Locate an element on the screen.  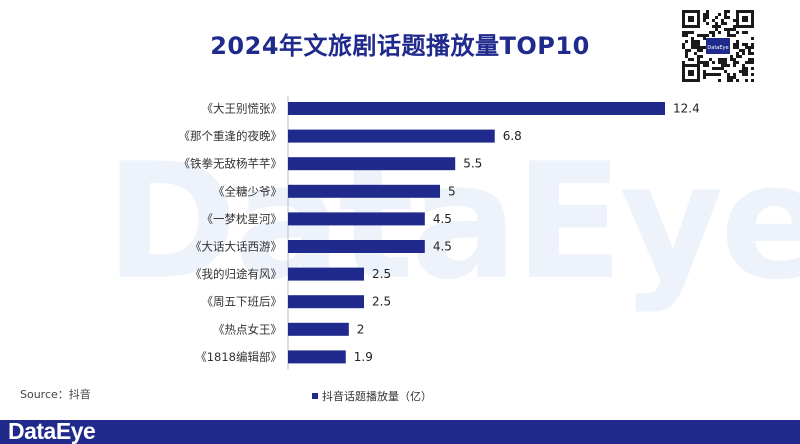
category-label: 《那个重逢的夜晚》 is located at coordinates (231, 136).